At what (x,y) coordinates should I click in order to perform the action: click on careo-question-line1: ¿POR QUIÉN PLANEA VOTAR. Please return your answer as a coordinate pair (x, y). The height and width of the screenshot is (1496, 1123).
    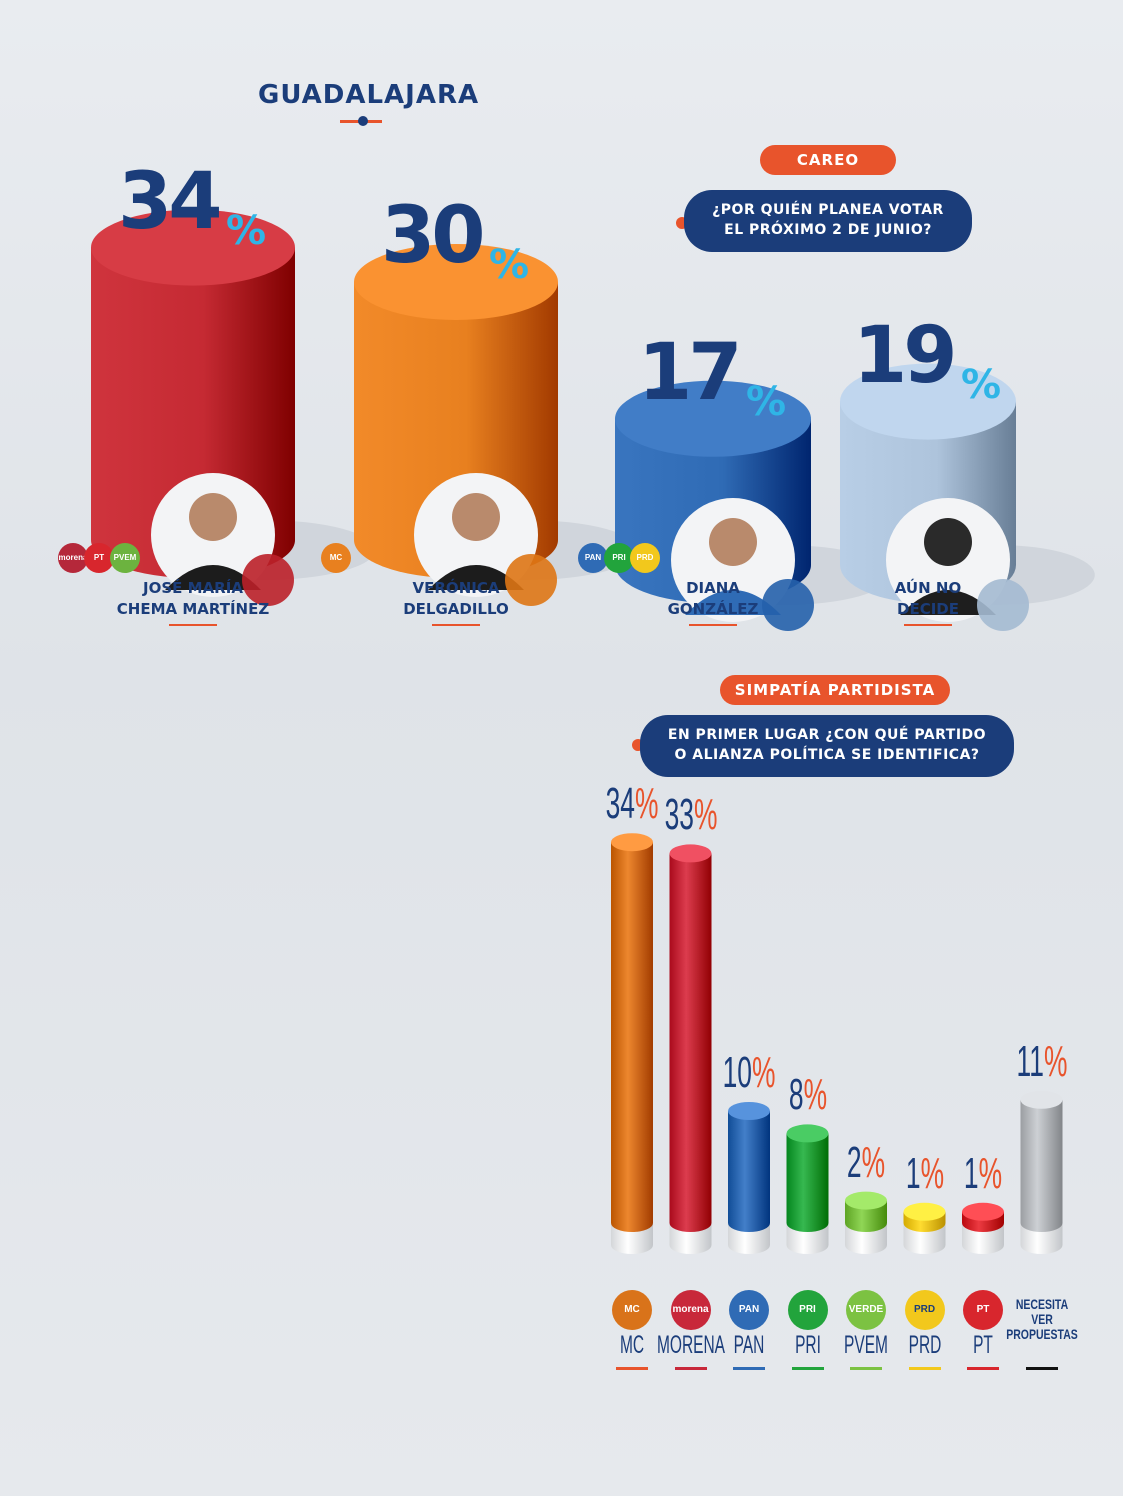
    Looking at the image, I should click on (828, 210).